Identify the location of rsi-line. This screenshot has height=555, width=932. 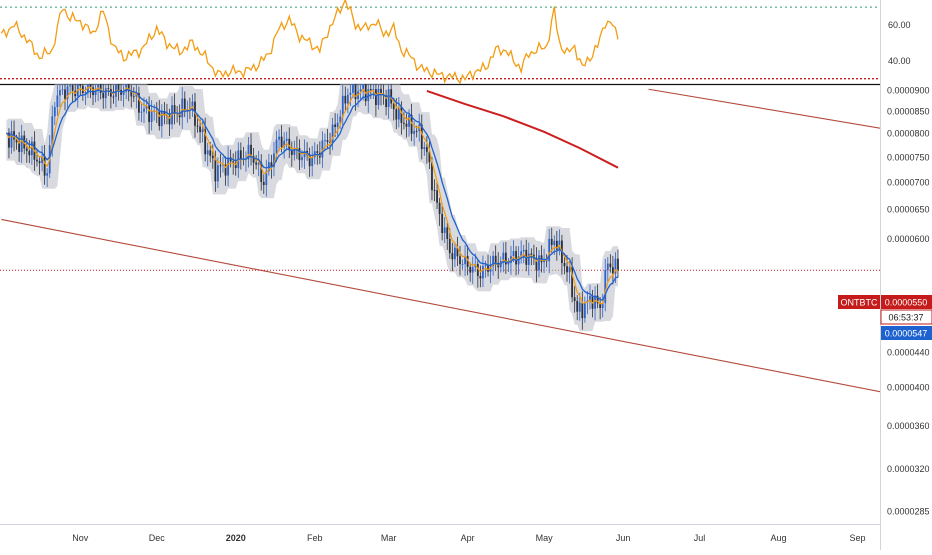
(309, 42).